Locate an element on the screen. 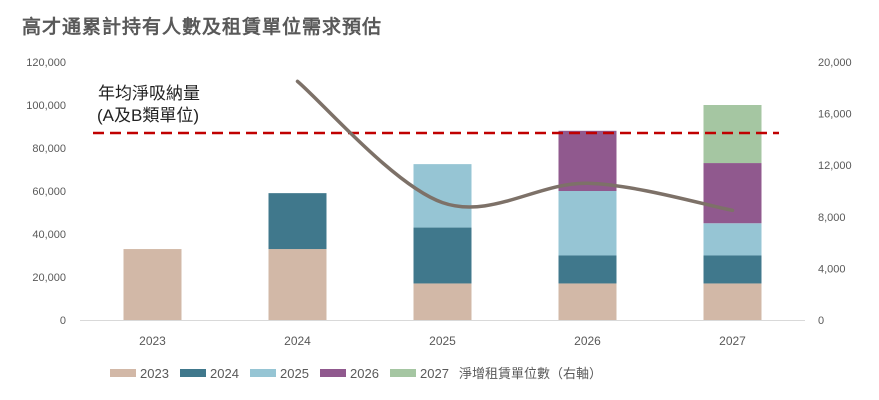  bar-2026-2026 is located at coordinates (587, 160).